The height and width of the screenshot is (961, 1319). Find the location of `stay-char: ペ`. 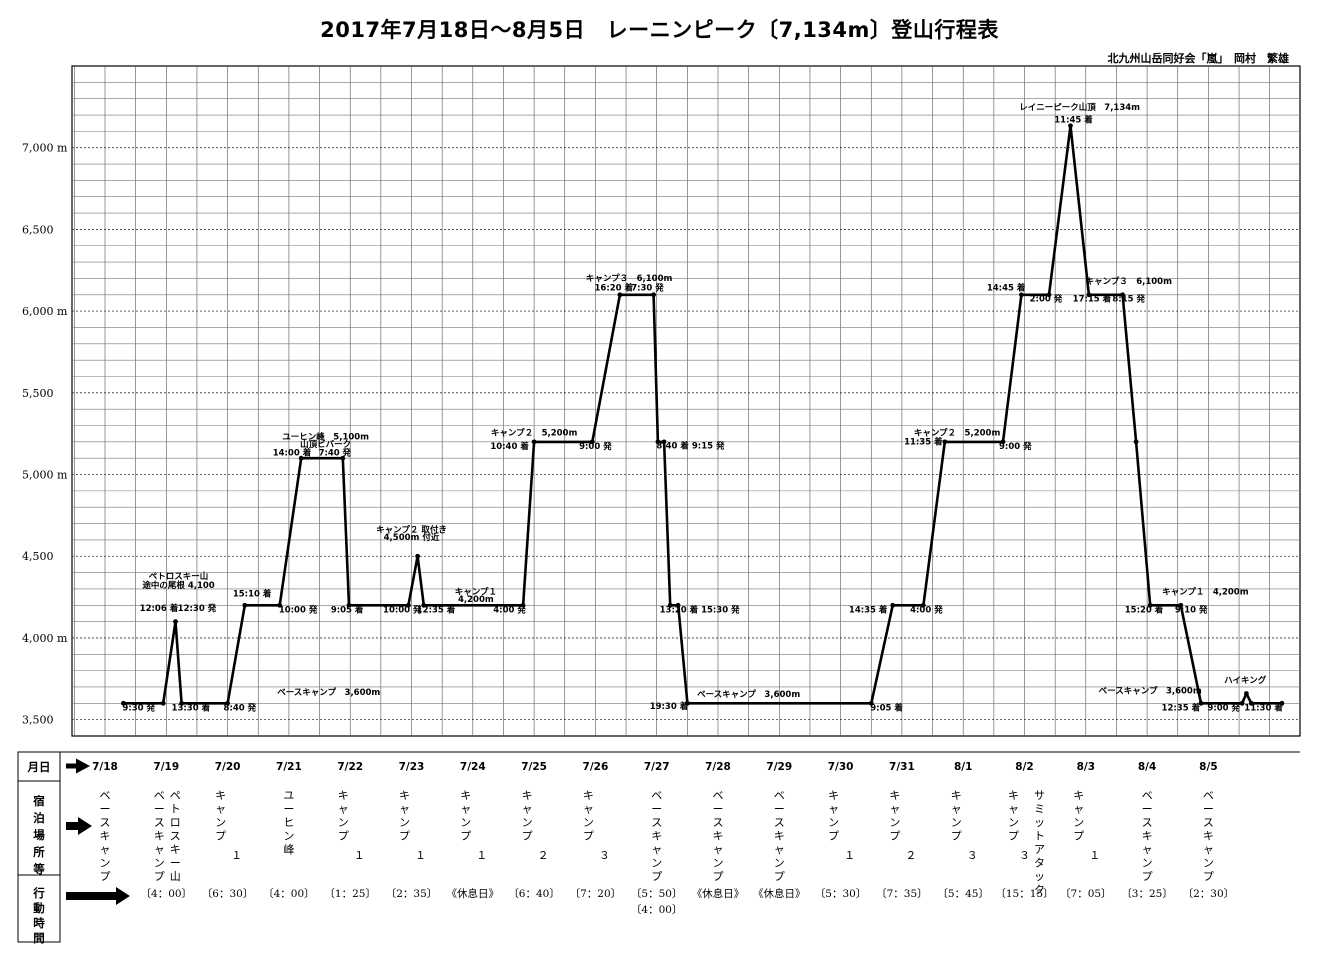

stay-char: ペ is located at coordinates (175, 795).